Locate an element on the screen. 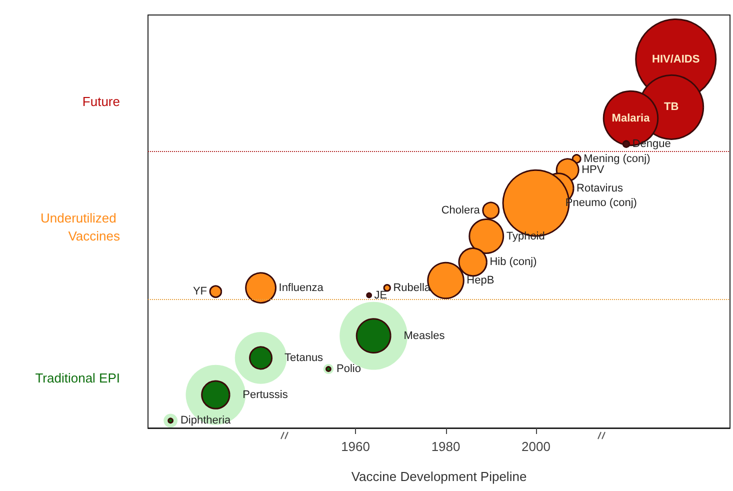 This screenshot has height=491, width=733. annotation: YF is located at coordinates (200, 292).